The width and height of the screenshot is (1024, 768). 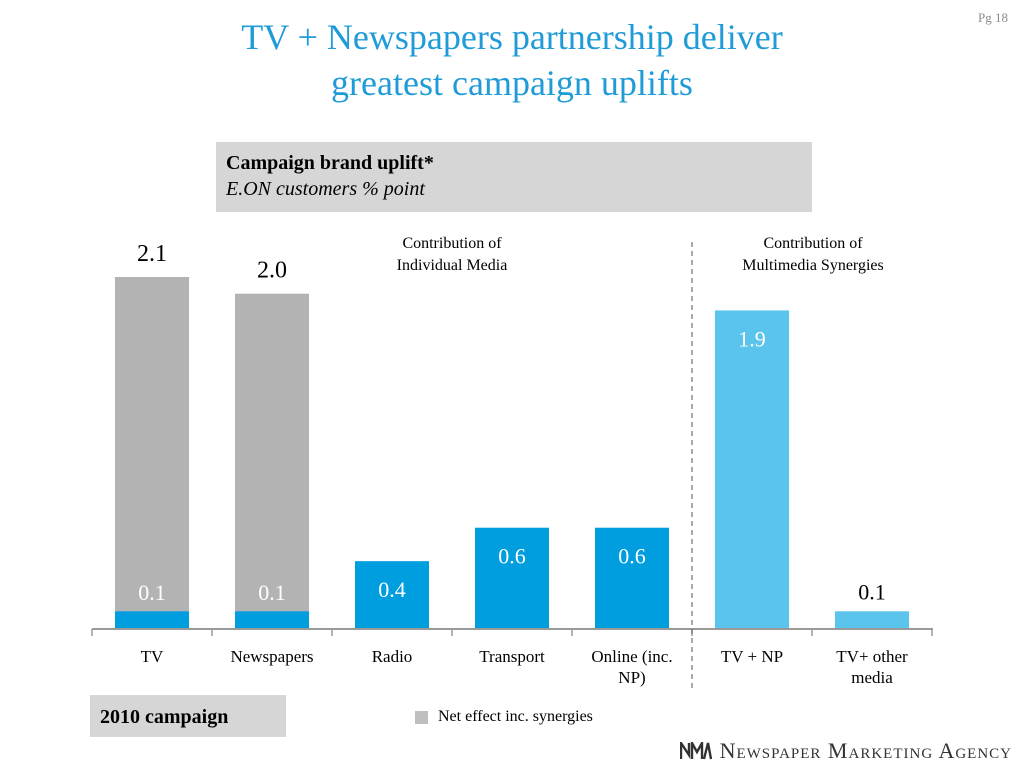 What do you see at coordinates (865, 750) in the screenshot?
I see `footer-logo-text: Newspaper Marketing Agency` at bounding box center [865, 750].